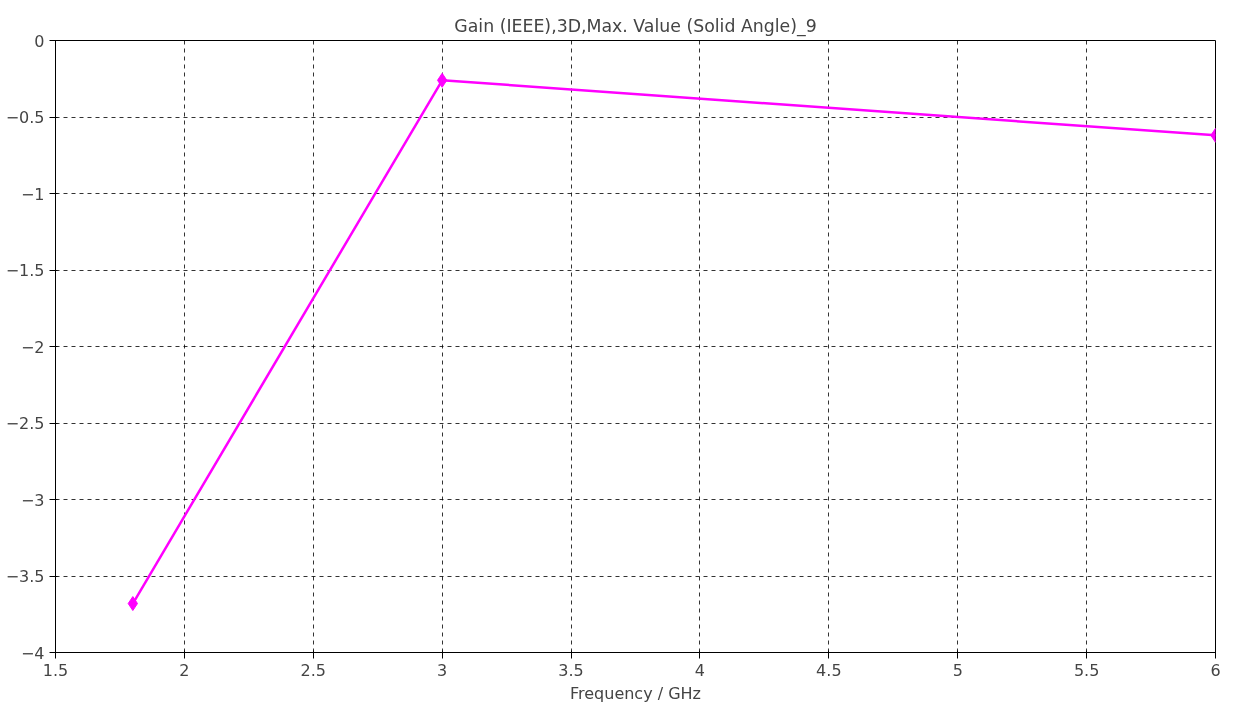 The width and height of the screenshot is (1239, 709). What do you see at coordinates (571, 670) in the screenshot?
I see `x-tick-label: 3.5` at bounding box center [571, 670].